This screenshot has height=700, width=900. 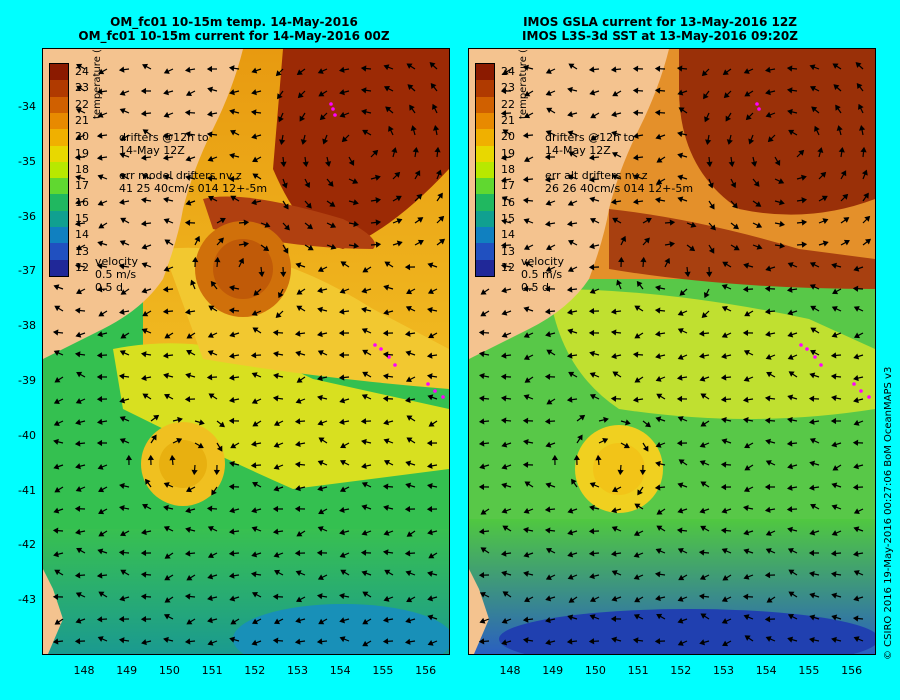 What do you see at coordinates (590, 137) in the screenshot?
I see `drifters-legend-line1: drifters @12h to` at bounding box center [590, 137].